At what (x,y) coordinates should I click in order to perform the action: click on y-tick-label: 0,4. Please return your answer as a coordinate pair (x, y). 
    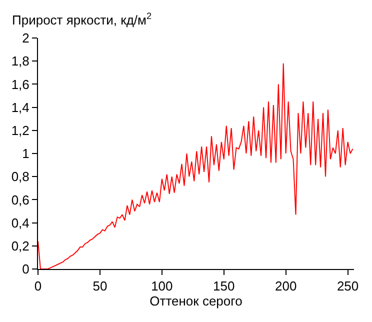
    Looking at the image, I should click on (20, 222).